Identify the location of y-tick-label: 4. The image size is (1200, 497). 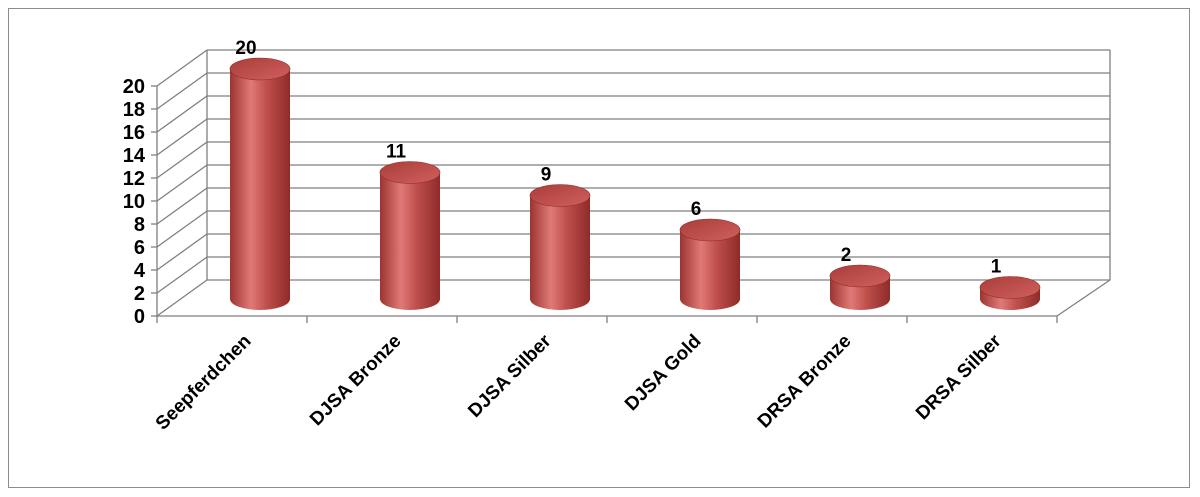
(140, 271).